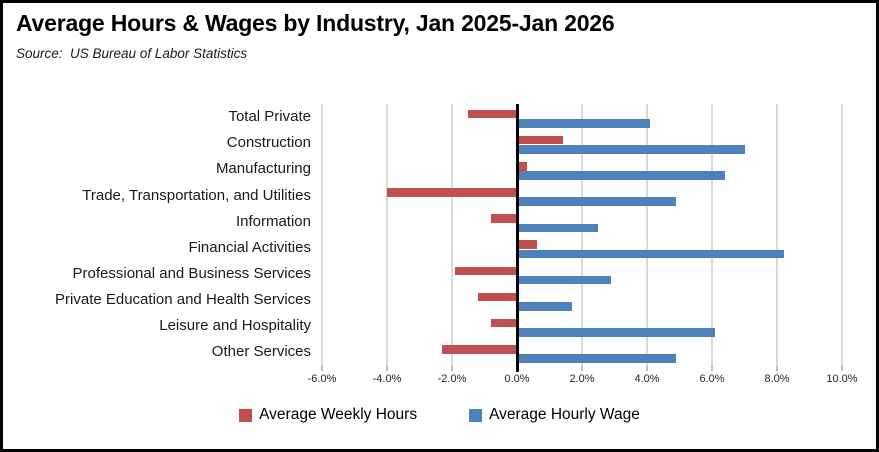 Image resolution: width=879 pixels, height=452 pixels. I want to click on legend: Average Weekly Hours Average Hourly Wage, so click(439, 415).